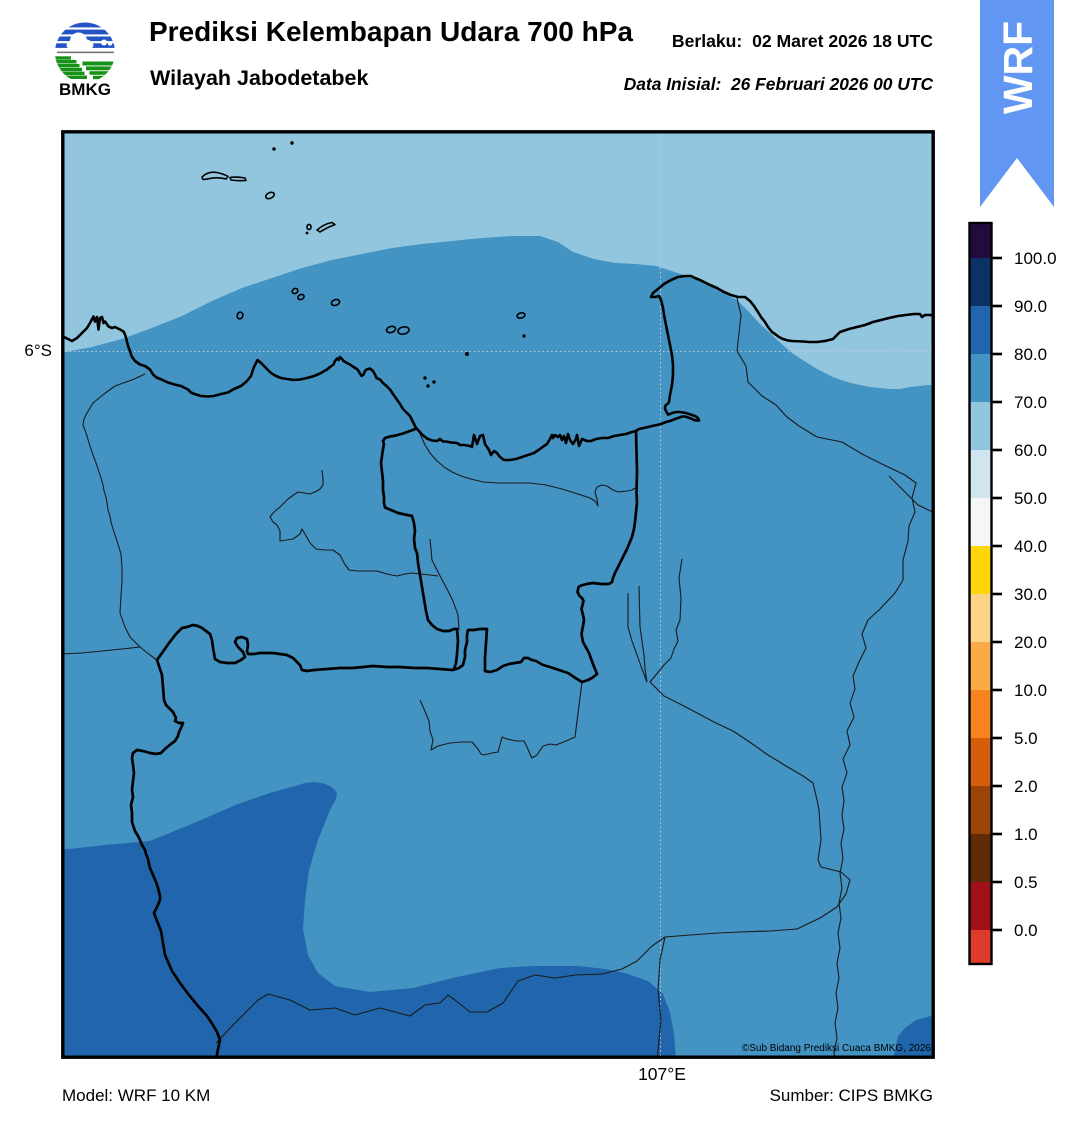  What do you see at coordinates (1030, 306) in the screenshot?
I see `svg-text: 90.0` at bounding box center [1030, 306].